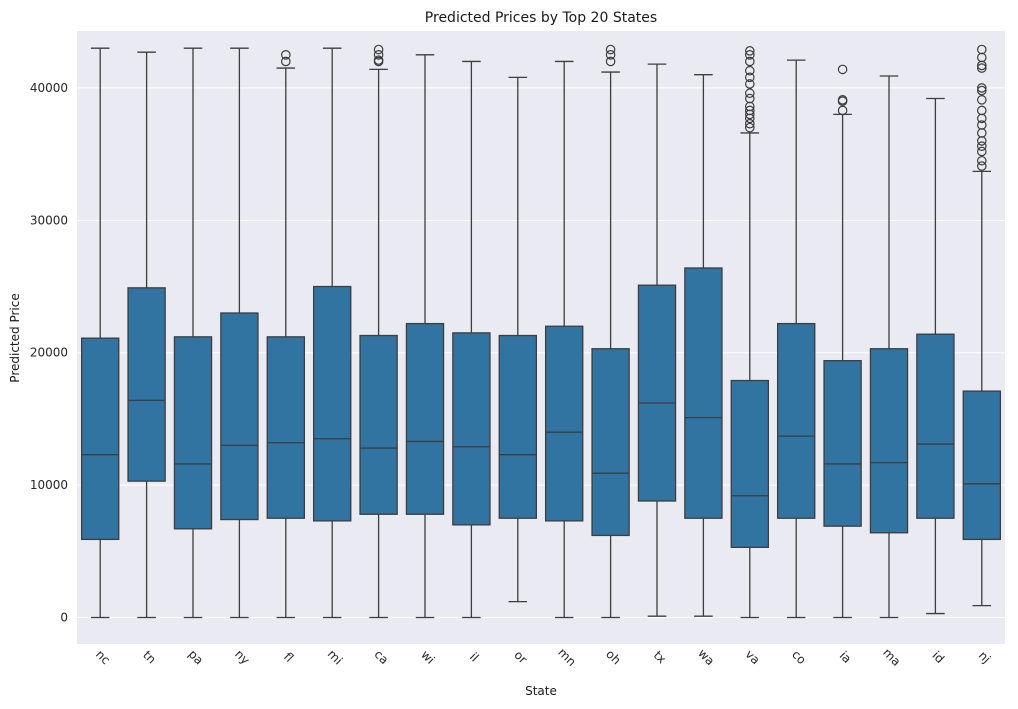  Describe the element at coordinates (378, 331) in the screenshot. I see `box-ca` at that location.